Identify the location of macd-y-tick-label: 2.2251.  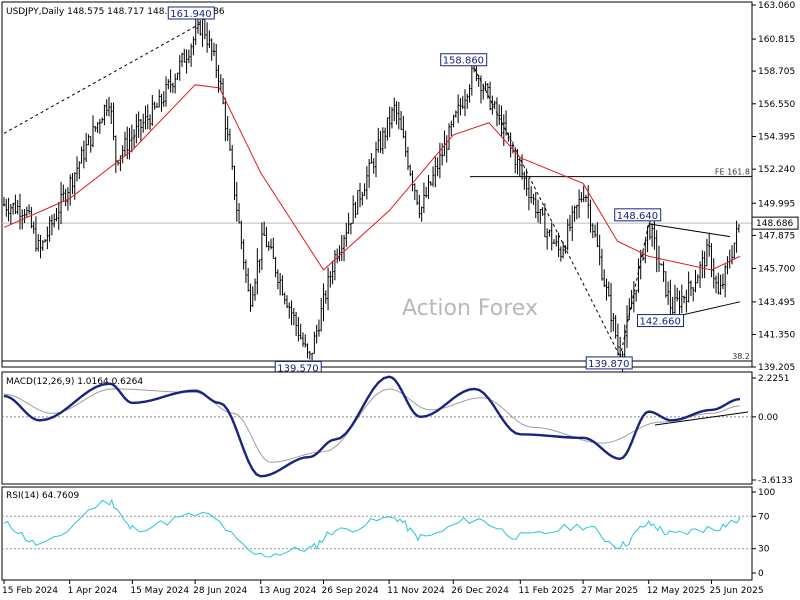
(774, 379).